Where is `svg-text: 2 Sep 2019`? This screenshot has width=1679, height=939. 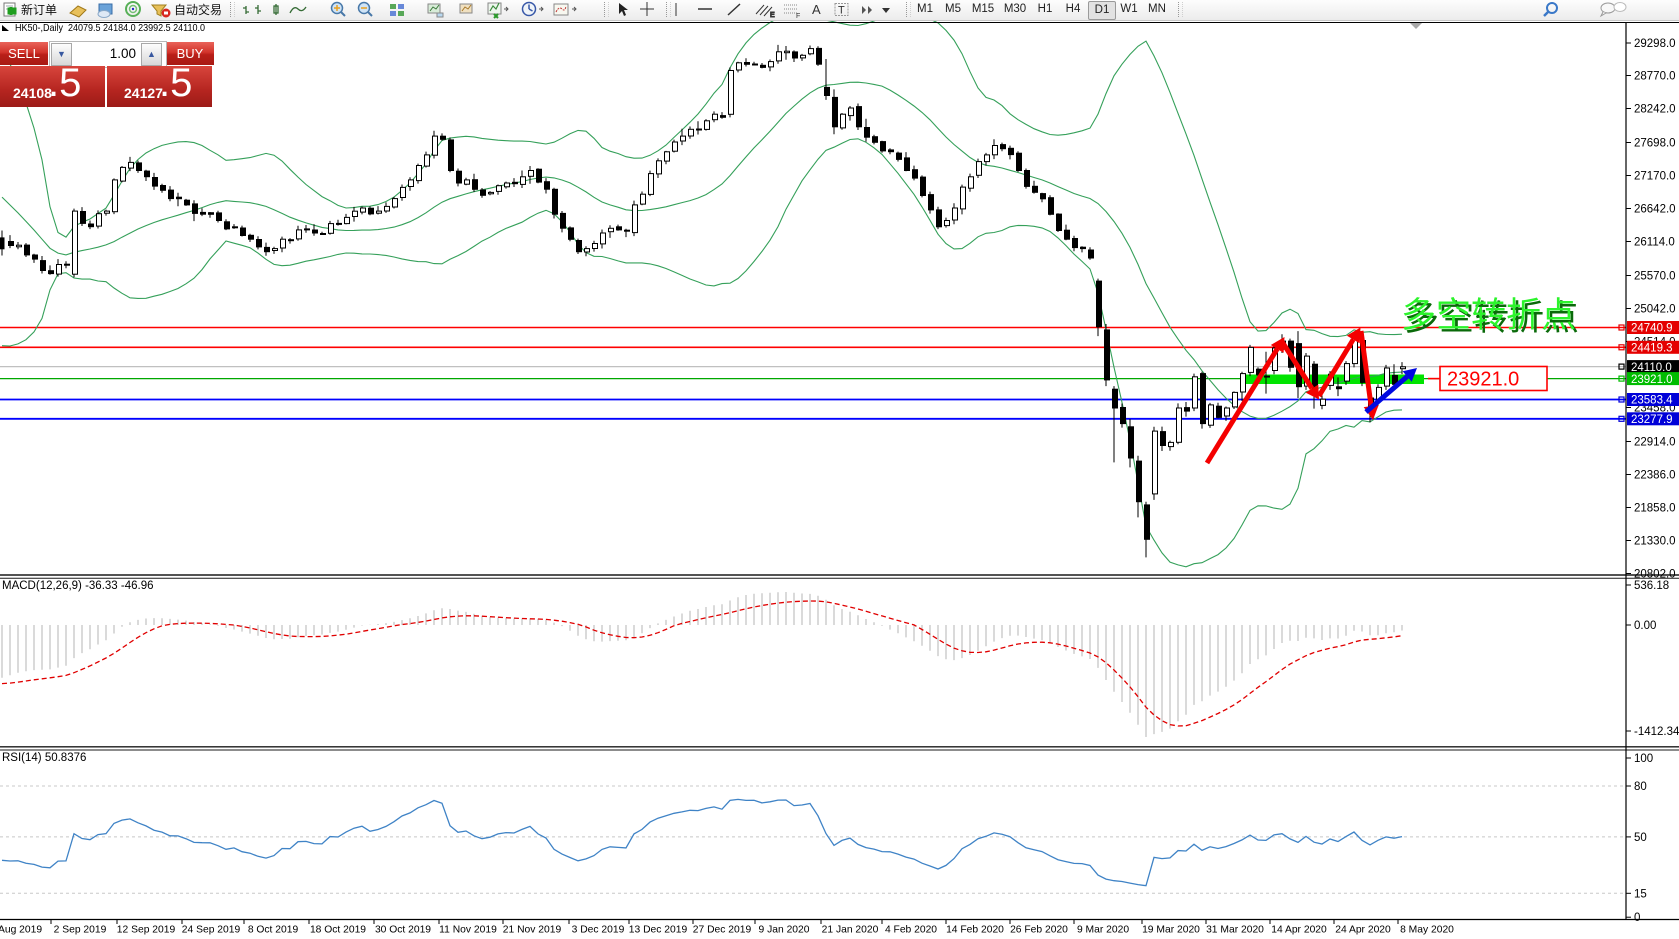 svg-text: 2 Sep 2019 is located at coordinates (80, 930).